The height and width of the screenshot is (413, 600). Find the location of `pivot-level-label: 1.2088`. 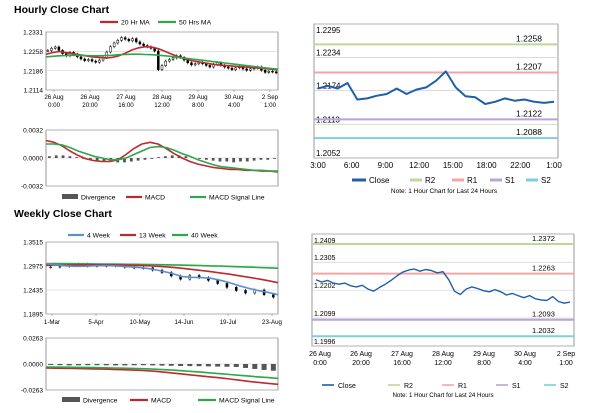

pivot-level-label: 1.2088 is located at coordinates (529, 132).